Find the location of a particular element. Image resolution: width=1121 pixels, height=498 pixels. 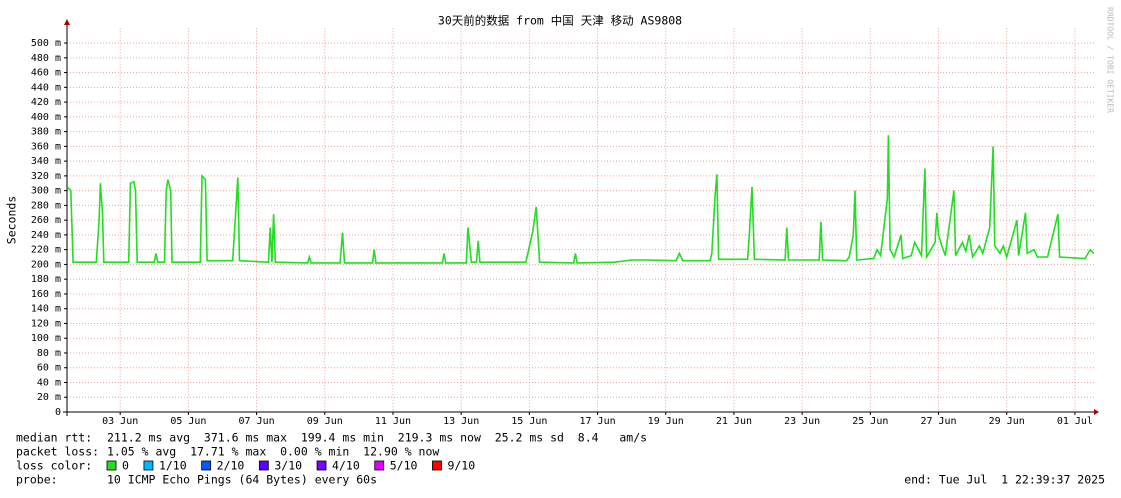

x-tick-label: 07 Jun is located at coordinates (257, 421).